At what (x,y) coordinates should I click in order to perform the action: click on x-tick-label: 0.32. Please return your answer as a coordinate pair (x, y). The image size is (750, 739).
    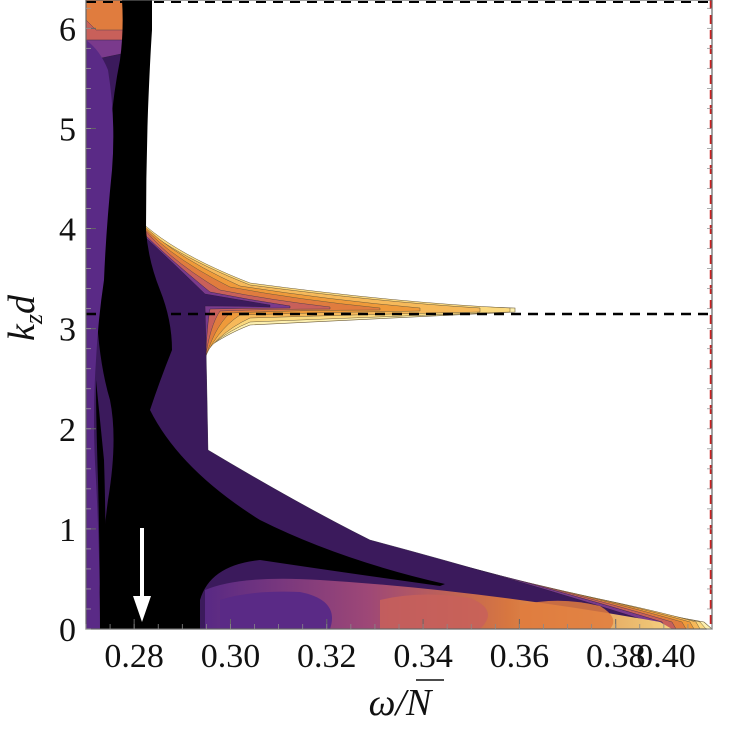
    Looking at the image, I should click on (327, 656).